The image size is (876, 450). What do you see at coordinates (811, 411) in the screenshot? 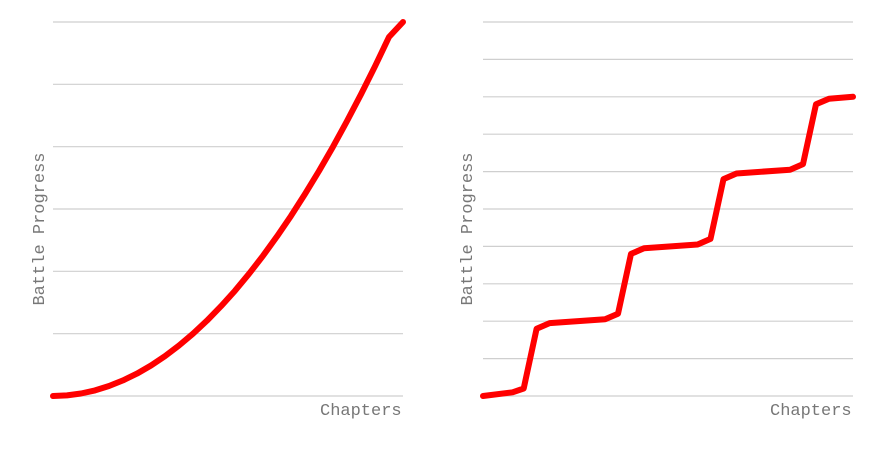
I see `x-axis-label-right: Chapters` at bounding box center [811, 411].